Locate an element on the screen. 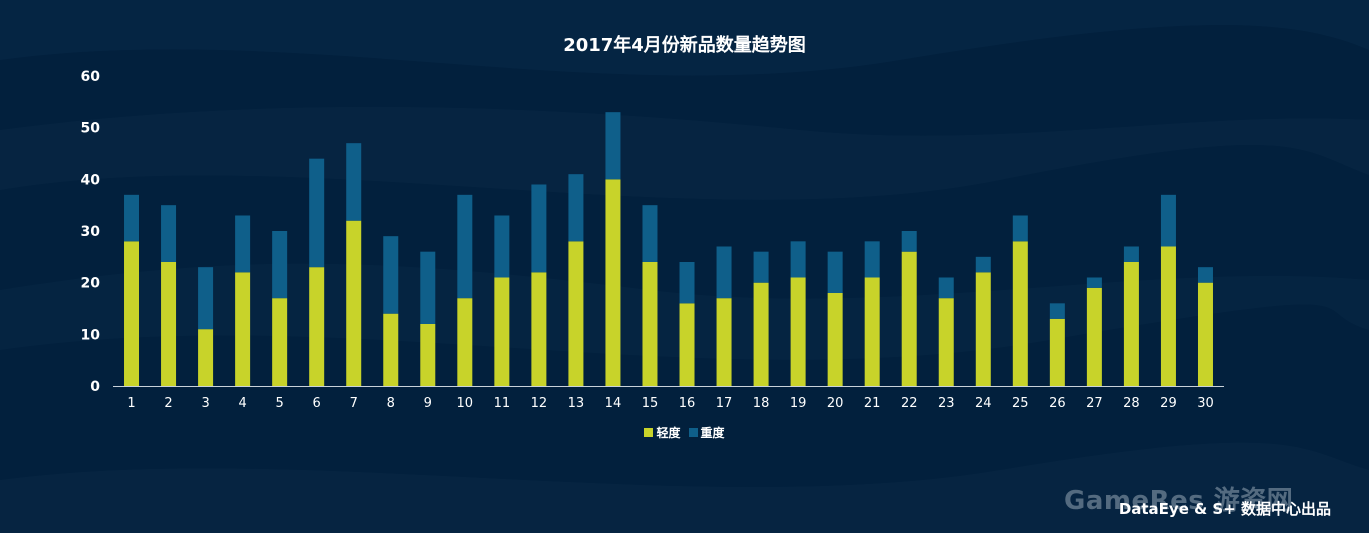 Image resolution: width=1369 pixels, height=533 pixels. legend: 轻度 重度 is located at coordinates (684, 432).